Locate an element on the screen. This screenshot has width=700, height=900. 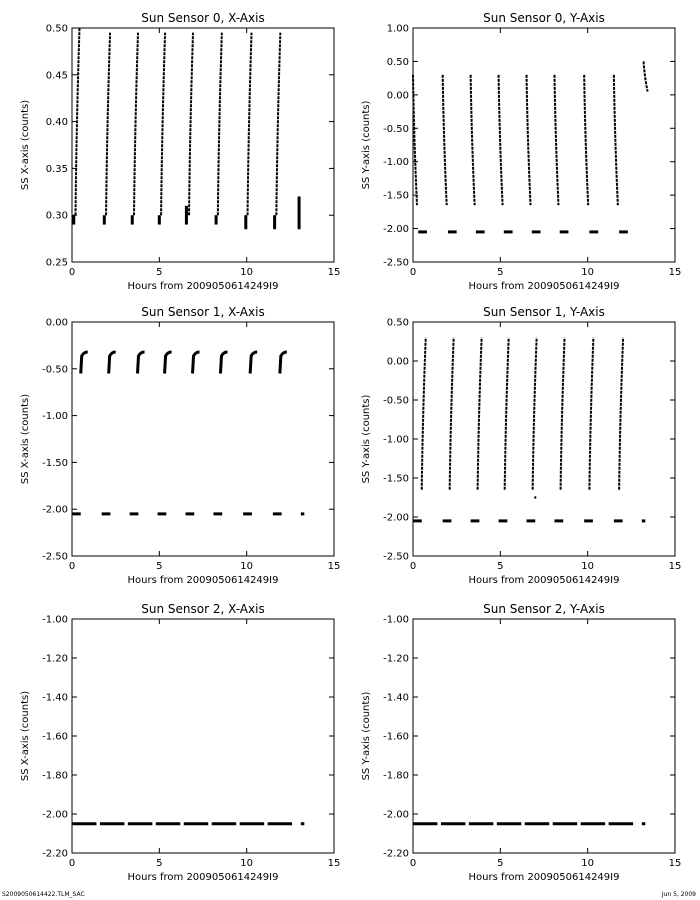
y-tick-label: 0.25 is located at coordinates (57, 263).